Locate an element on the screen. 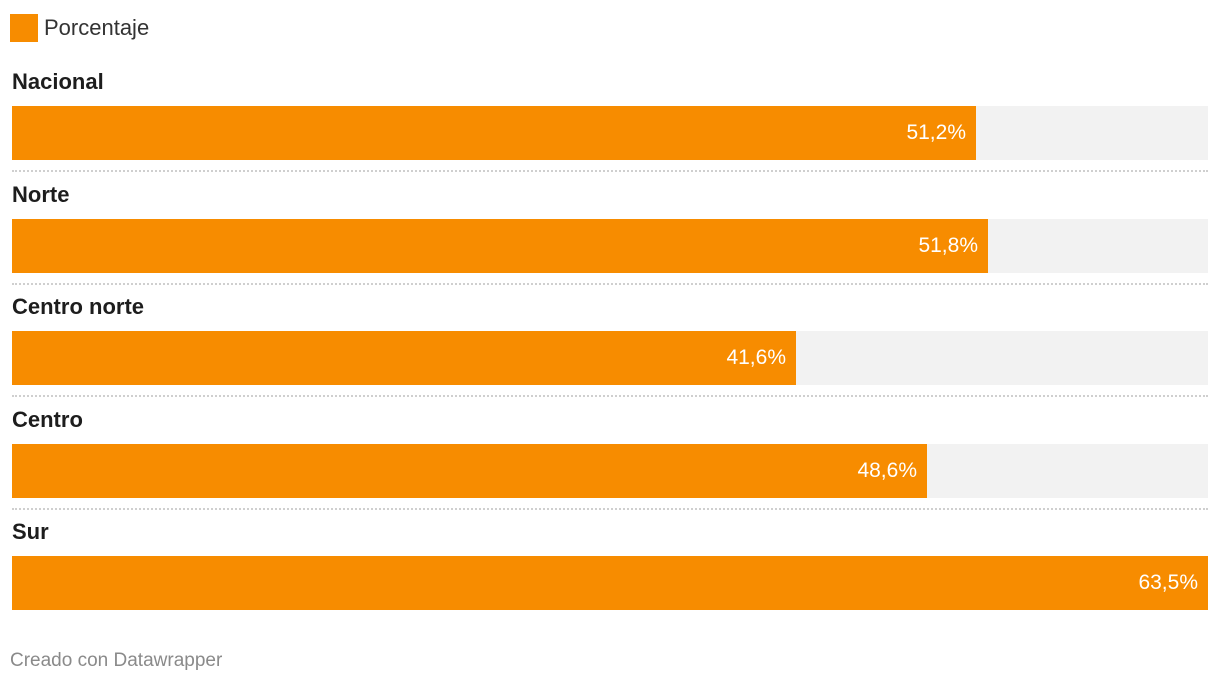 The width and height of the screenshot is (1220, 688). bar-value-label: 41,6% is located at coordinates (756, 357).